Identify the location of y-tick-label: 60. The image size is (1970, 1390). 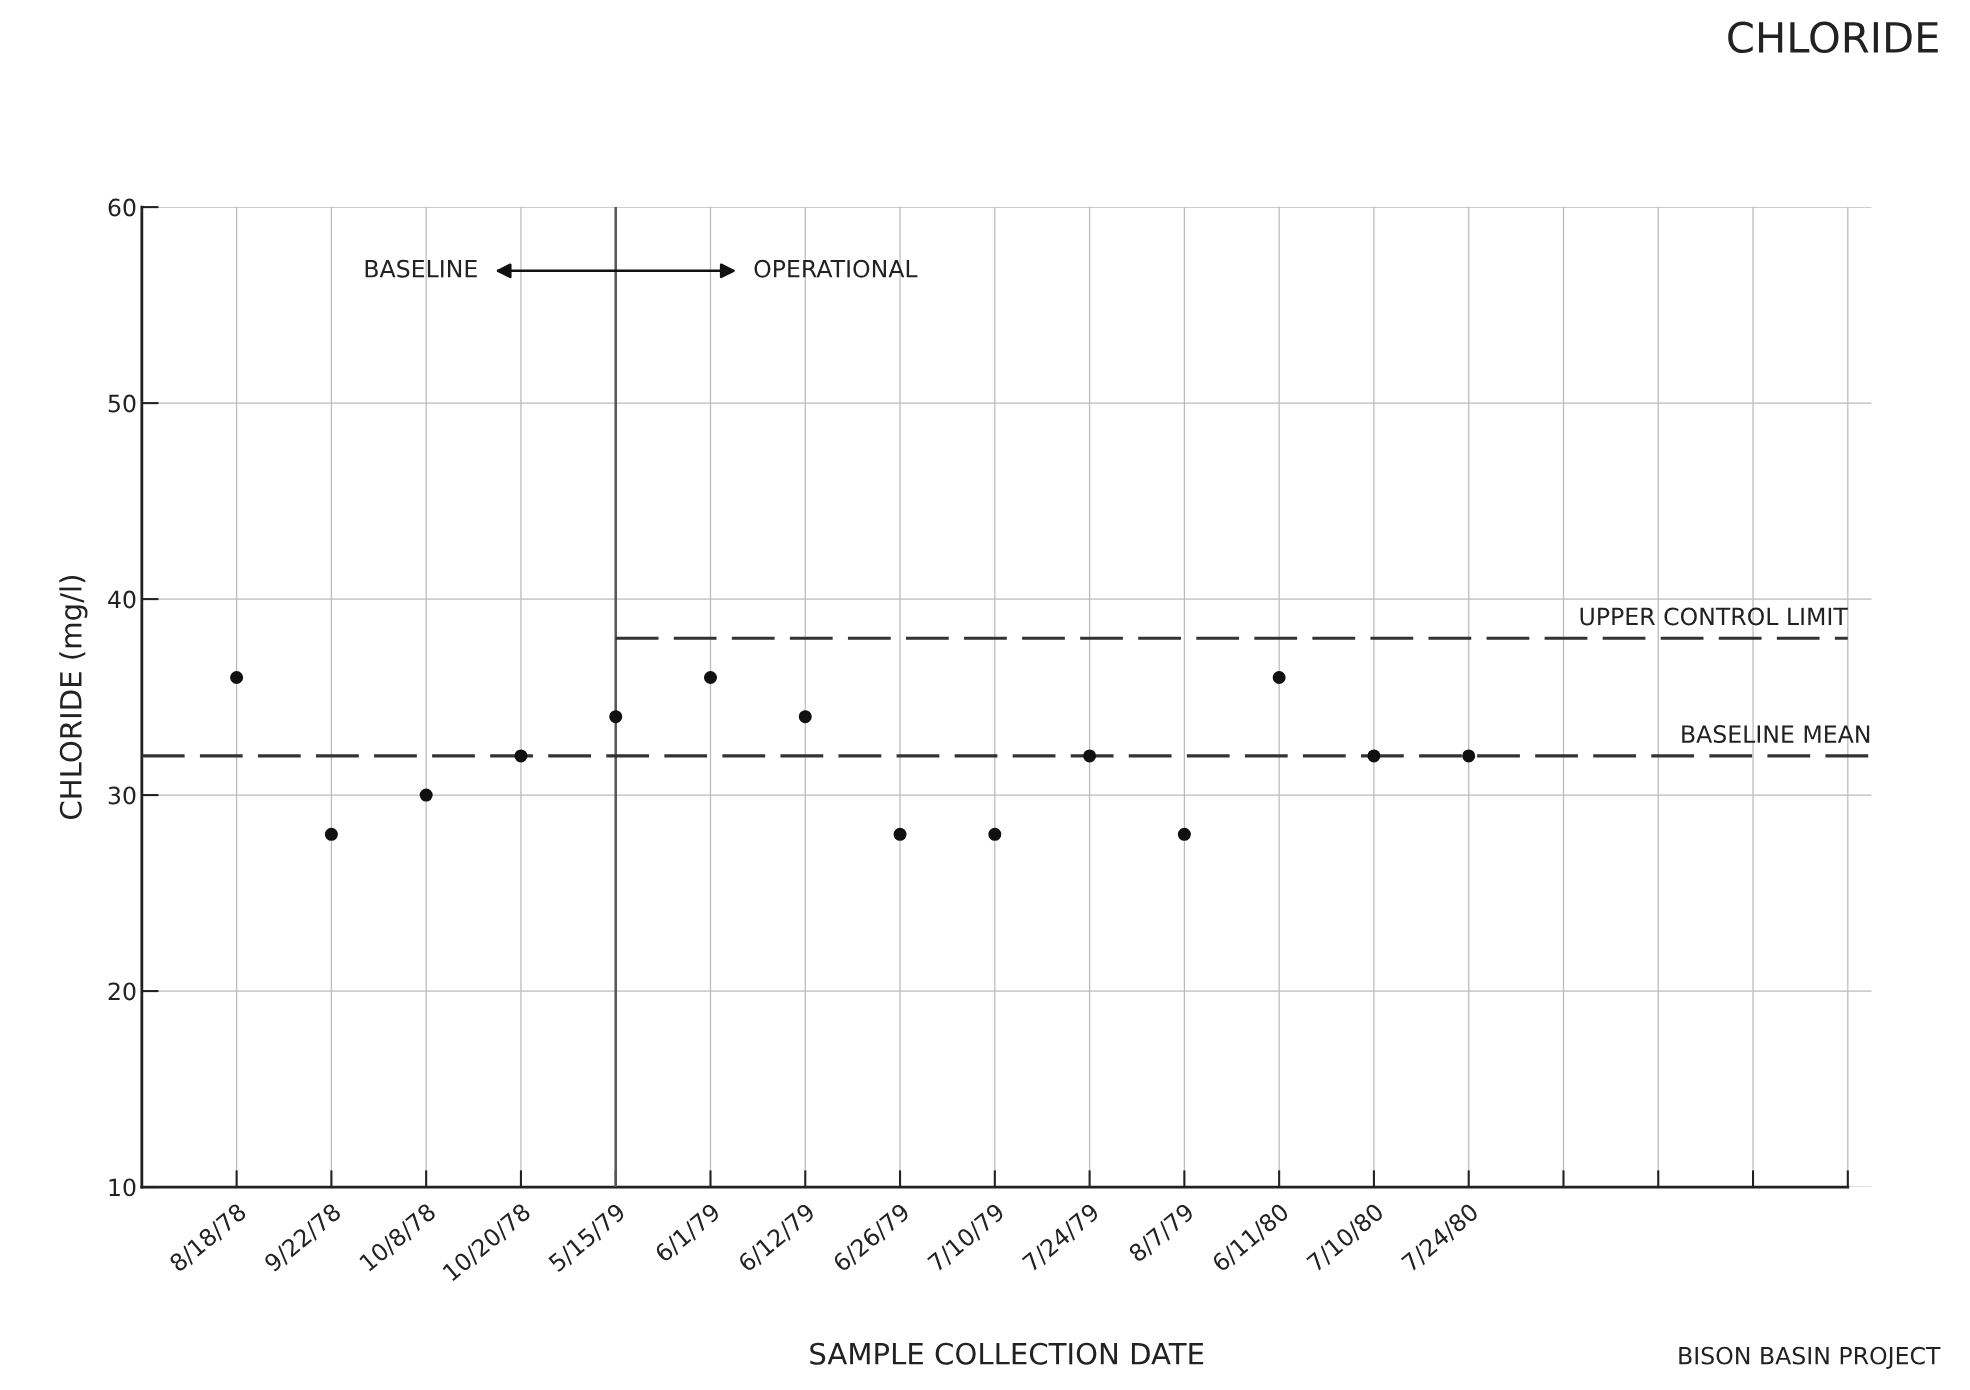
(122, 207).